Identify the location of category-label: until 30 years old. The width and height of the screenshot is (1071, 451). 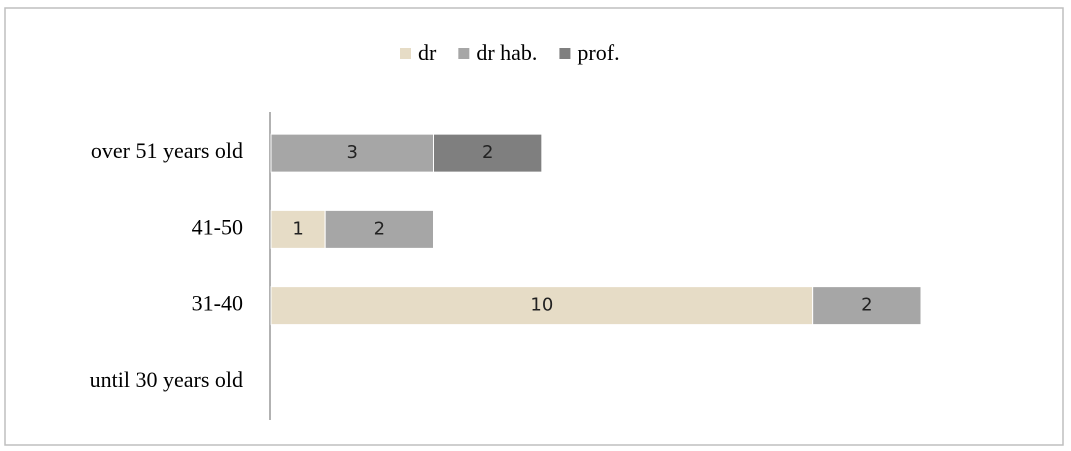
(166, 379).